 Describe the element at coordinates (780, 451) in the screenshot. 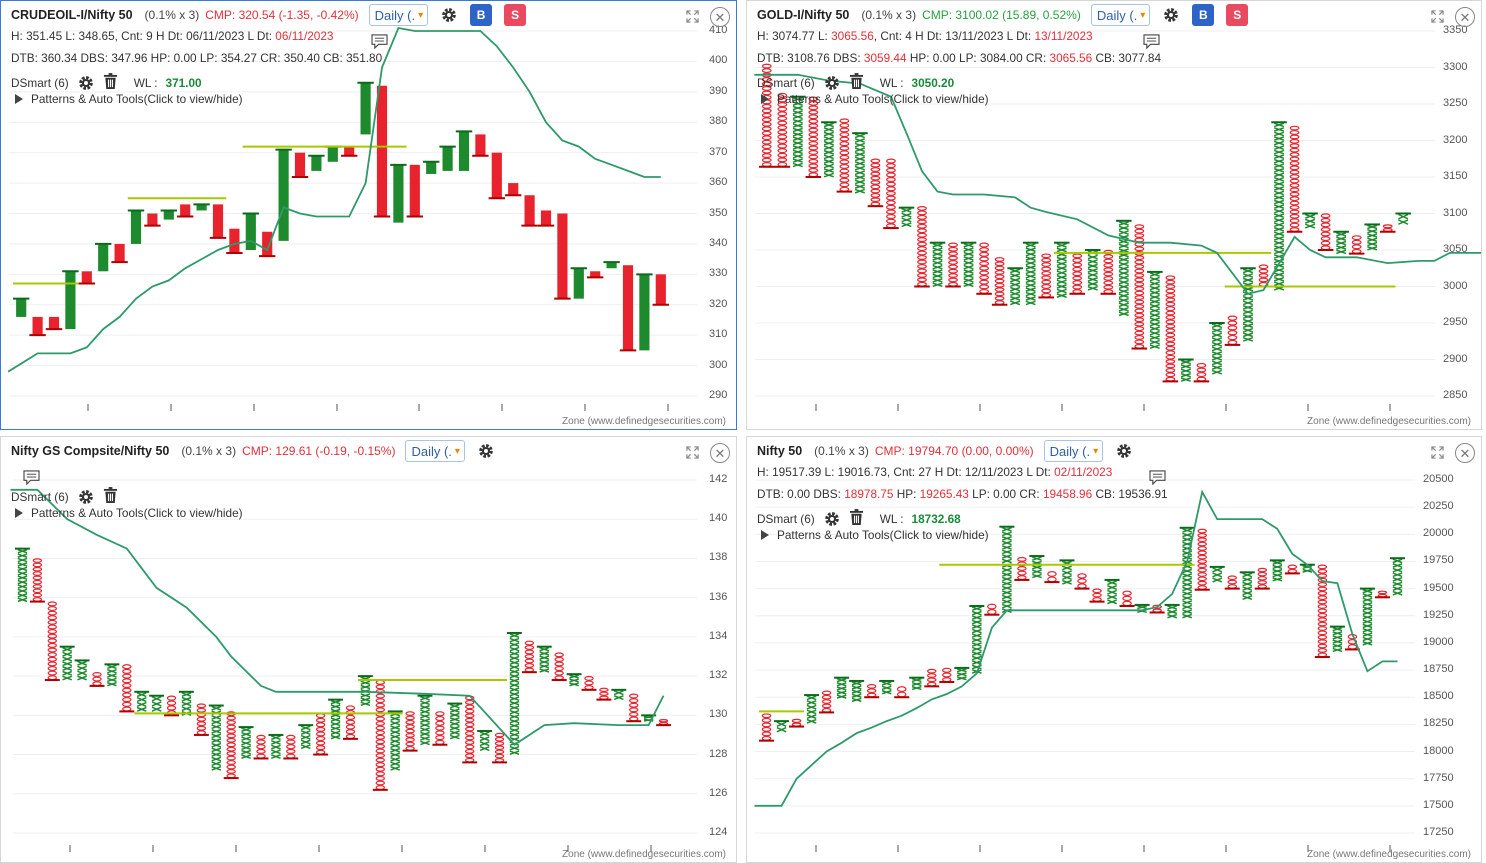

I see `symbol-name: Nifty 50` at that location.